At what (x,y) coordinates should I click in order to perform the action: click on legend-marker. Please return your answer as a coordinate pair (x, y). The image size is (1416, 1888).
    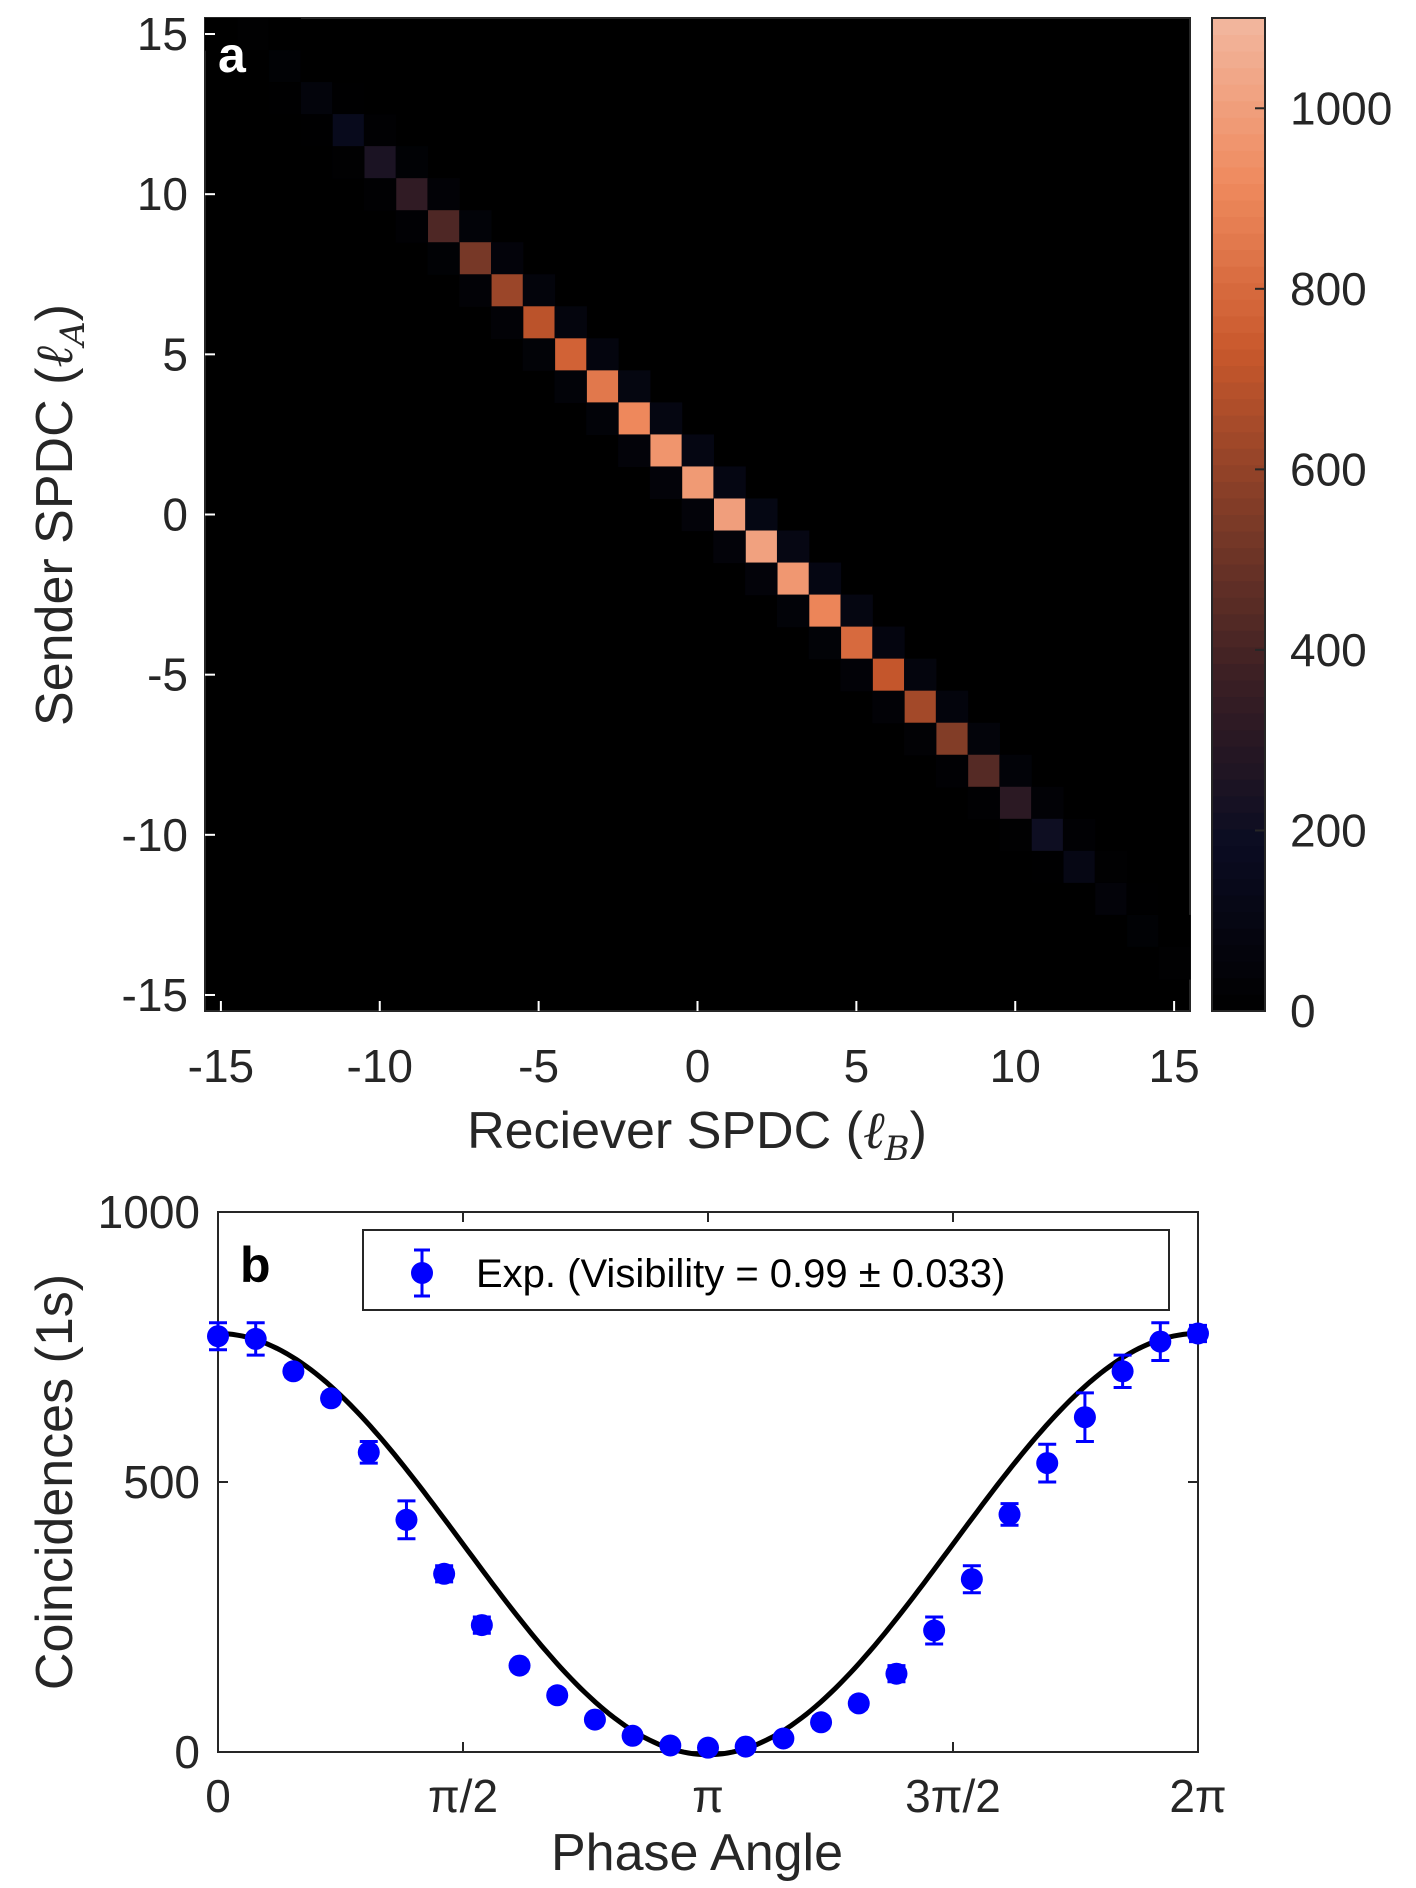
    Looking at the image, I should click on (422, 1273).